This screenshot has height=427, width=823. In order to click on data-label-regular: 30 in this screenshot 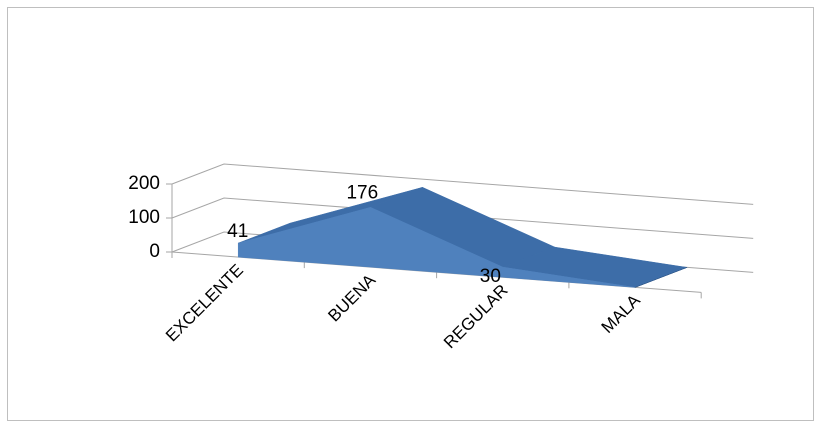, I will do `click(490, 276)`.